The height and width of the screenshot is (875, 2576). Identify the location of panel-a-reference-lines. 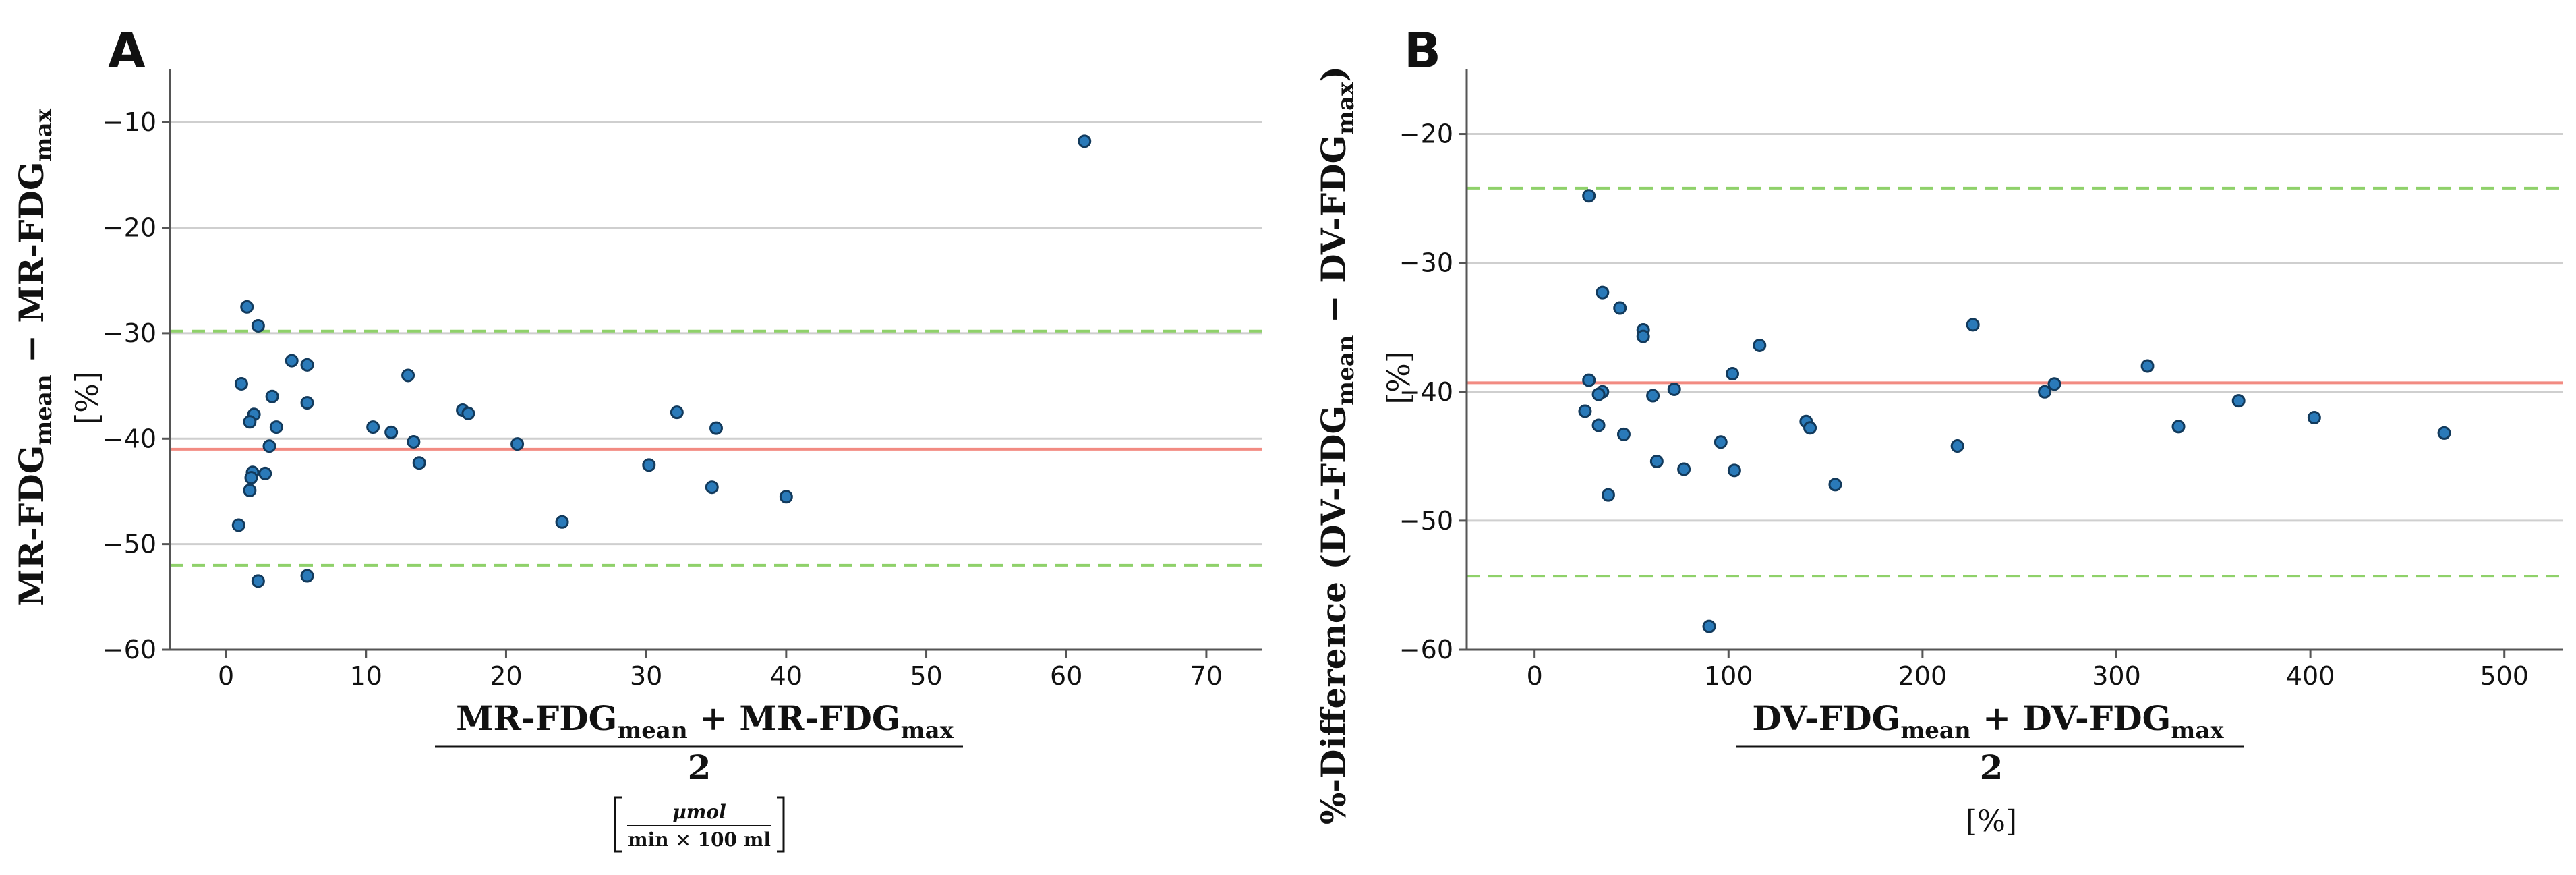
(716, 448).